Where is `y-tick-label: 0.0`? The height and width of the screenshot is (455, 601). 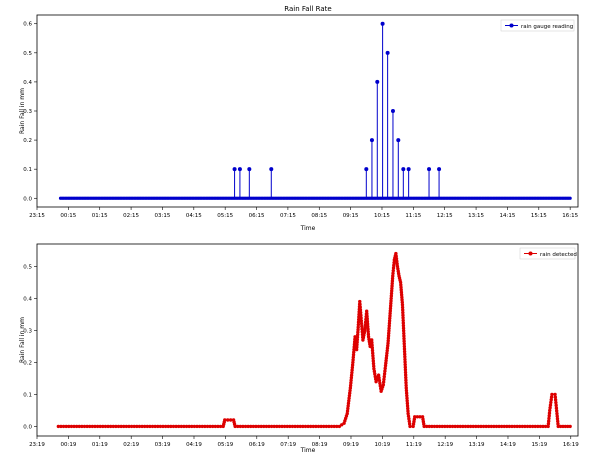 y-tick-label: 0.0 is located at coordinates (27, 427).